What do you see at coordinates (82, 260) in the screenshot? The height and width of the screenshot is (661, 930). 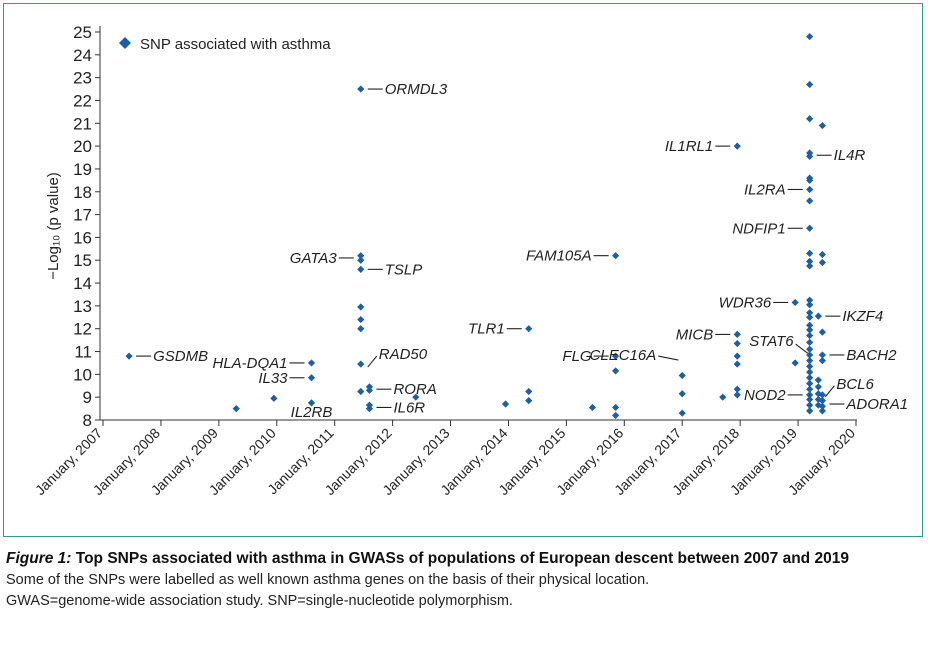 I see `y-tick-label: 15` at bounding box center [82, 260].